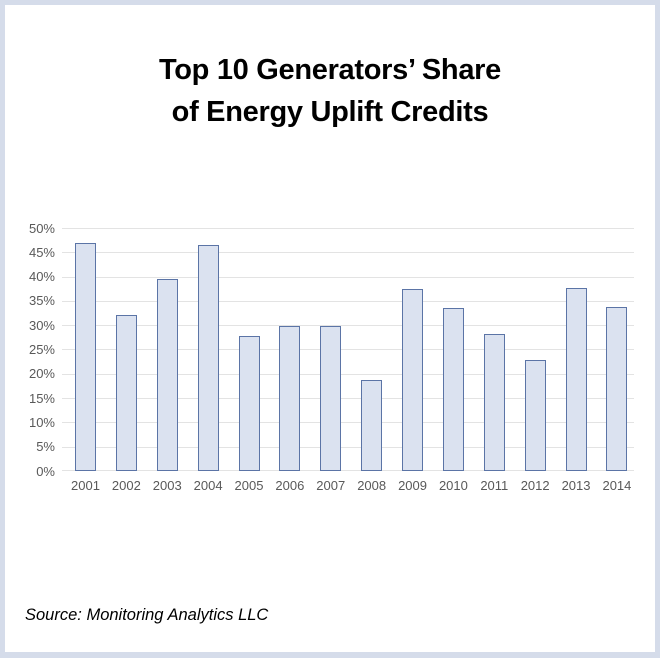 This screenshot has height=658, width=660. What do you see at coordinates (249, 403) in the screenshot?
I see `bar-2005` at bounding box center [249, 403].